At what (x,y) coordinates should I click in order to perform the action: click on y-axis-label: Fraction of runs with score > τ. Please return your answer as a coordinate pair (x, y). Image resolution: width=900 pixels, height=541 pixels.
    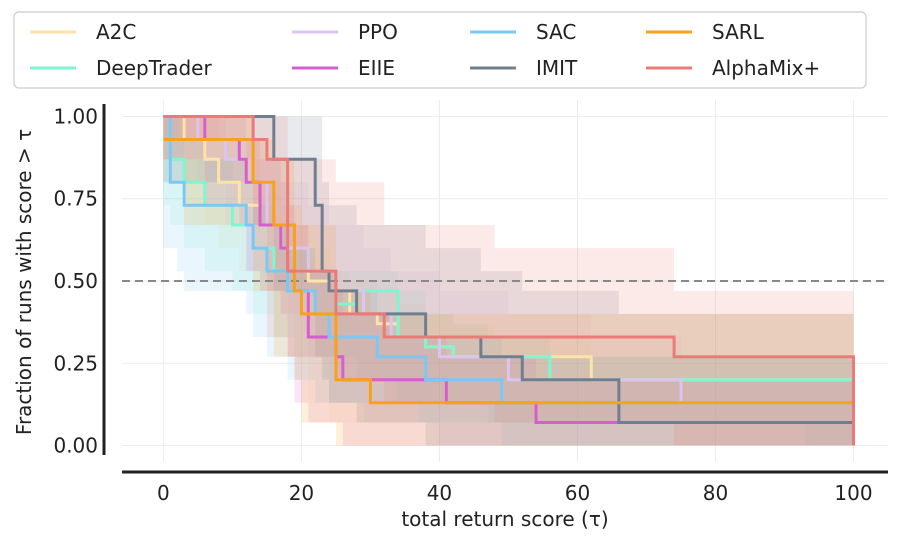
    Looking at the image, I should click on (24, 282).